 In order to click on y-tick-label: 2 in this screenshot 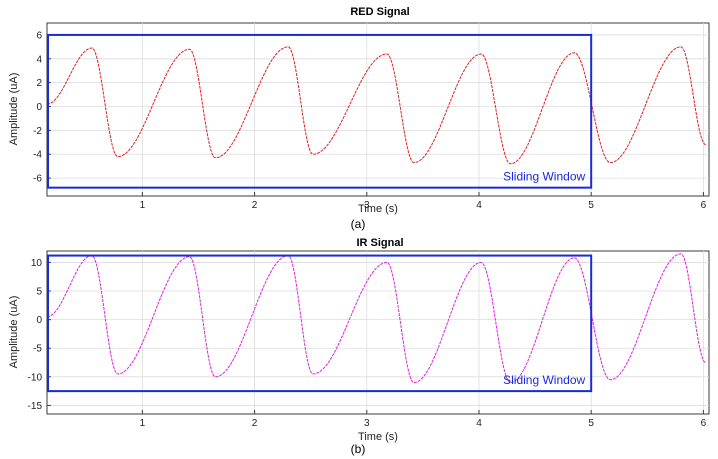, I will do `click(39, 83)`.